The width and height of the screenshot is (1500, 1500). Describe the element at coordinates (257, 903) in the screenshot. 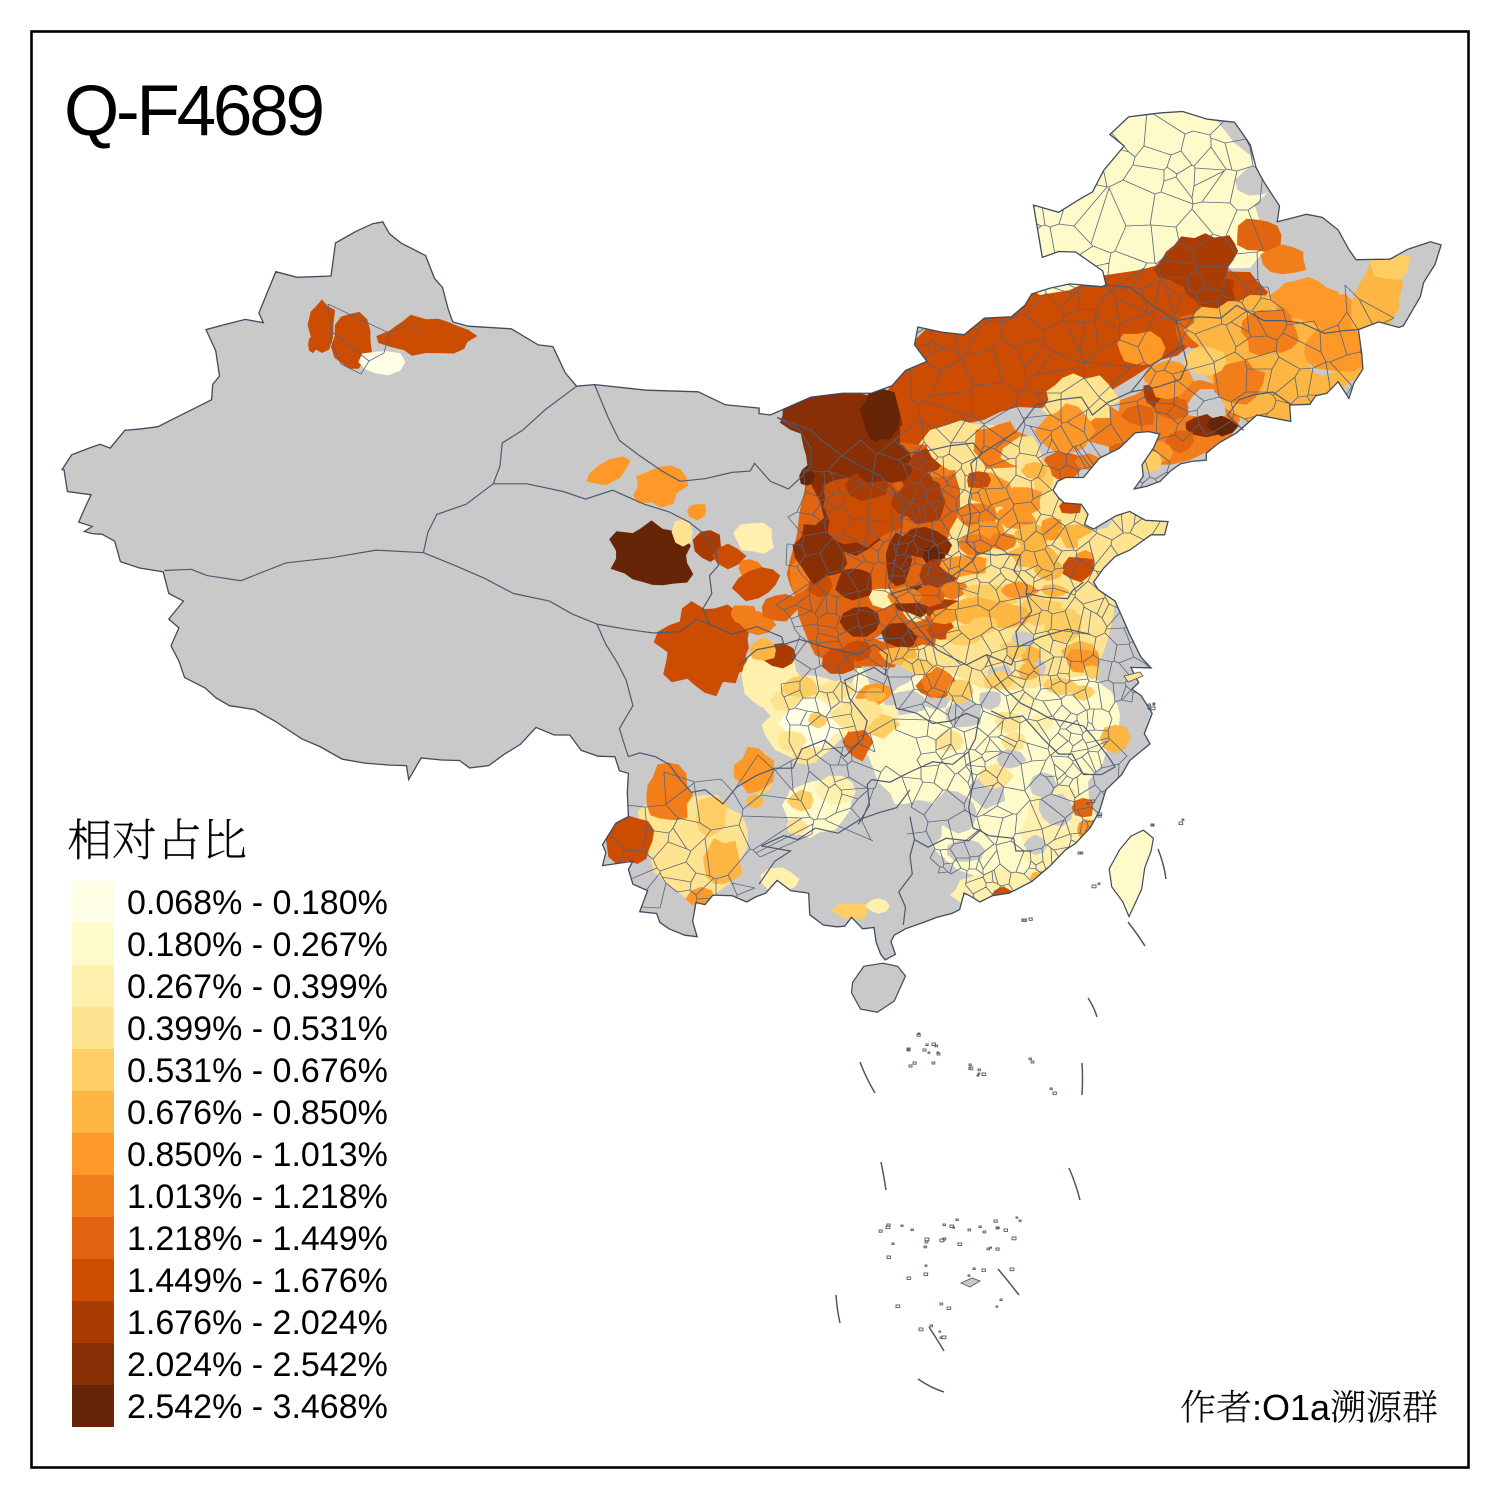

I see `svg-text: 0.068% - 0.180%` at that location.